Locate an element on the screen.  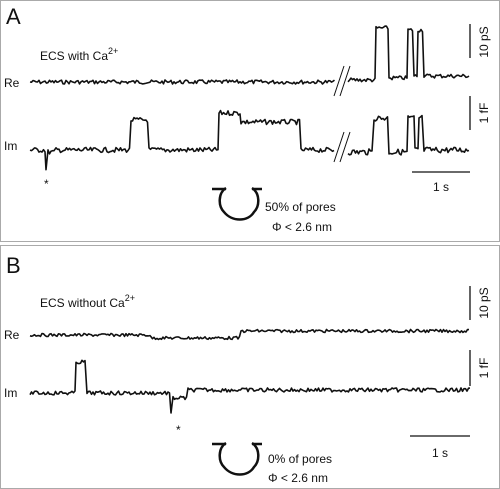
condition-text: ECS with Ca is located at coordinates (74, 56).